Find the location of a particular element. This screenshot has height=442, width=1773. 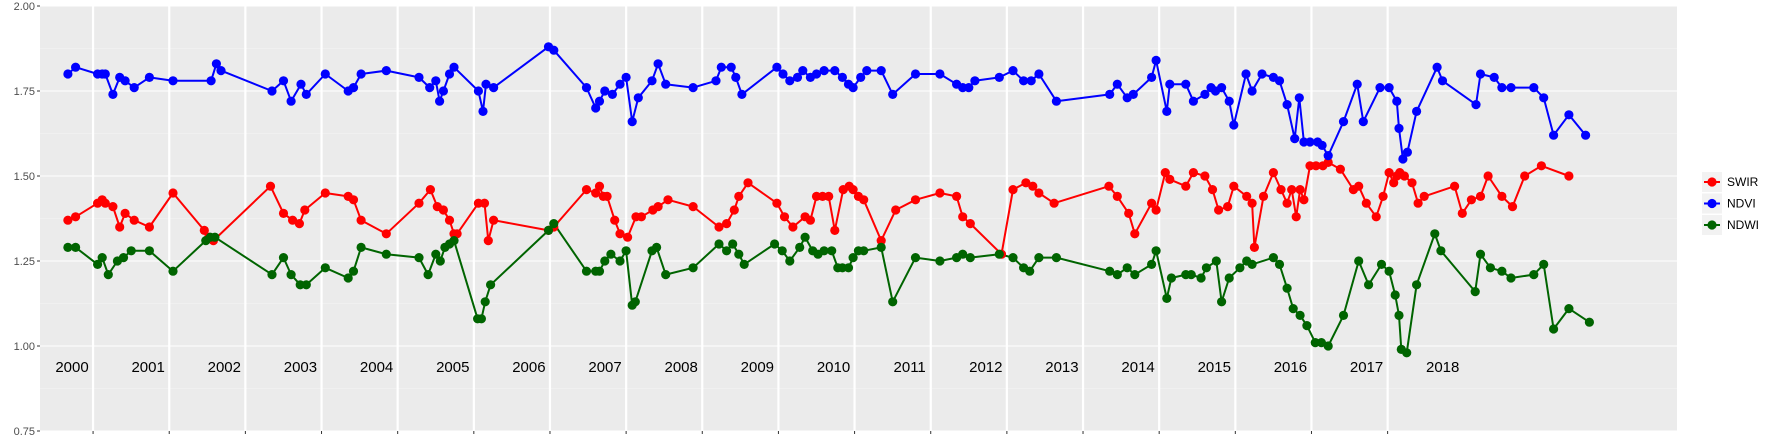

y-tick-label: 1.00 is located at coordinates (24, 347).